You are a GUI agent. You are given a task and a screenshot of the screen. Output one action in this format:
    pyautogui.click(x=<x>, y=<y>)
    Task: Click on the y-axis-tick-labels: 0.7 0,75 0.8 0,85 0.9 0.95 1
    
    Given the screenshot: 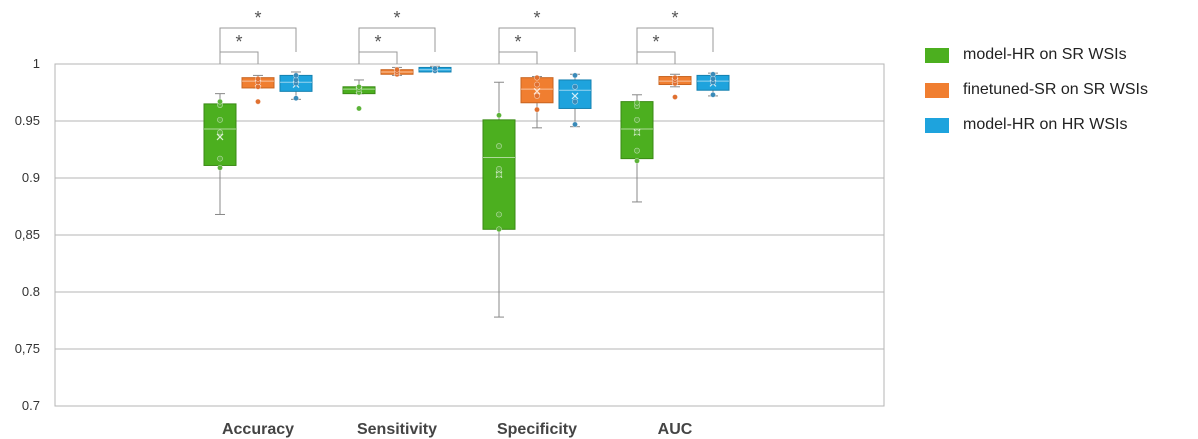 What is the action you would take?
    pyautogui.click(x=27, y=234)
    